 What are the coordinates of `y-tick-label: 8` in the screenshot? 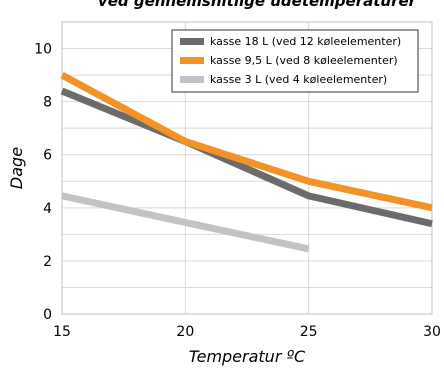 It's located at (47, 103).